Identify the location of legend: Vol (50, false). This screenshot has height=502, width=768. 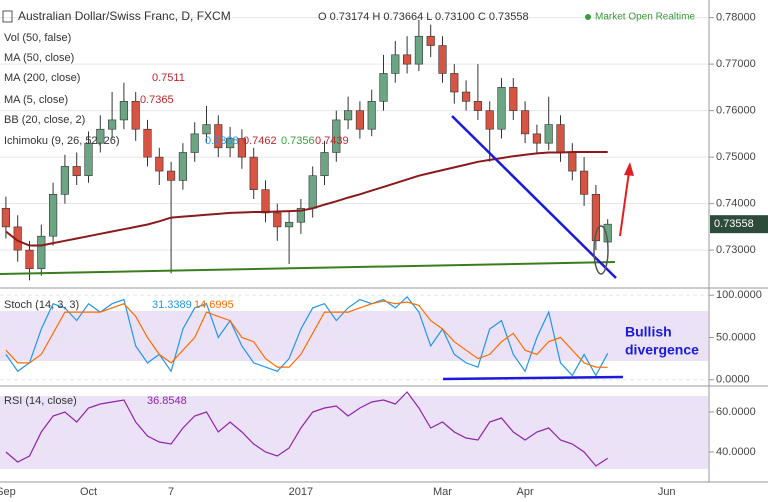
(37, 38).